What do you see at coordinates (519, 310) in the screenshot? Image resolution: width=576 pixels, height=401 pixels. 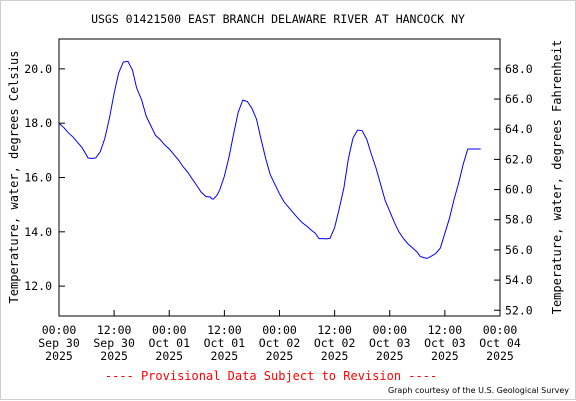 I see `right-tick-label: 52.0` at bounding box center [519, 310].